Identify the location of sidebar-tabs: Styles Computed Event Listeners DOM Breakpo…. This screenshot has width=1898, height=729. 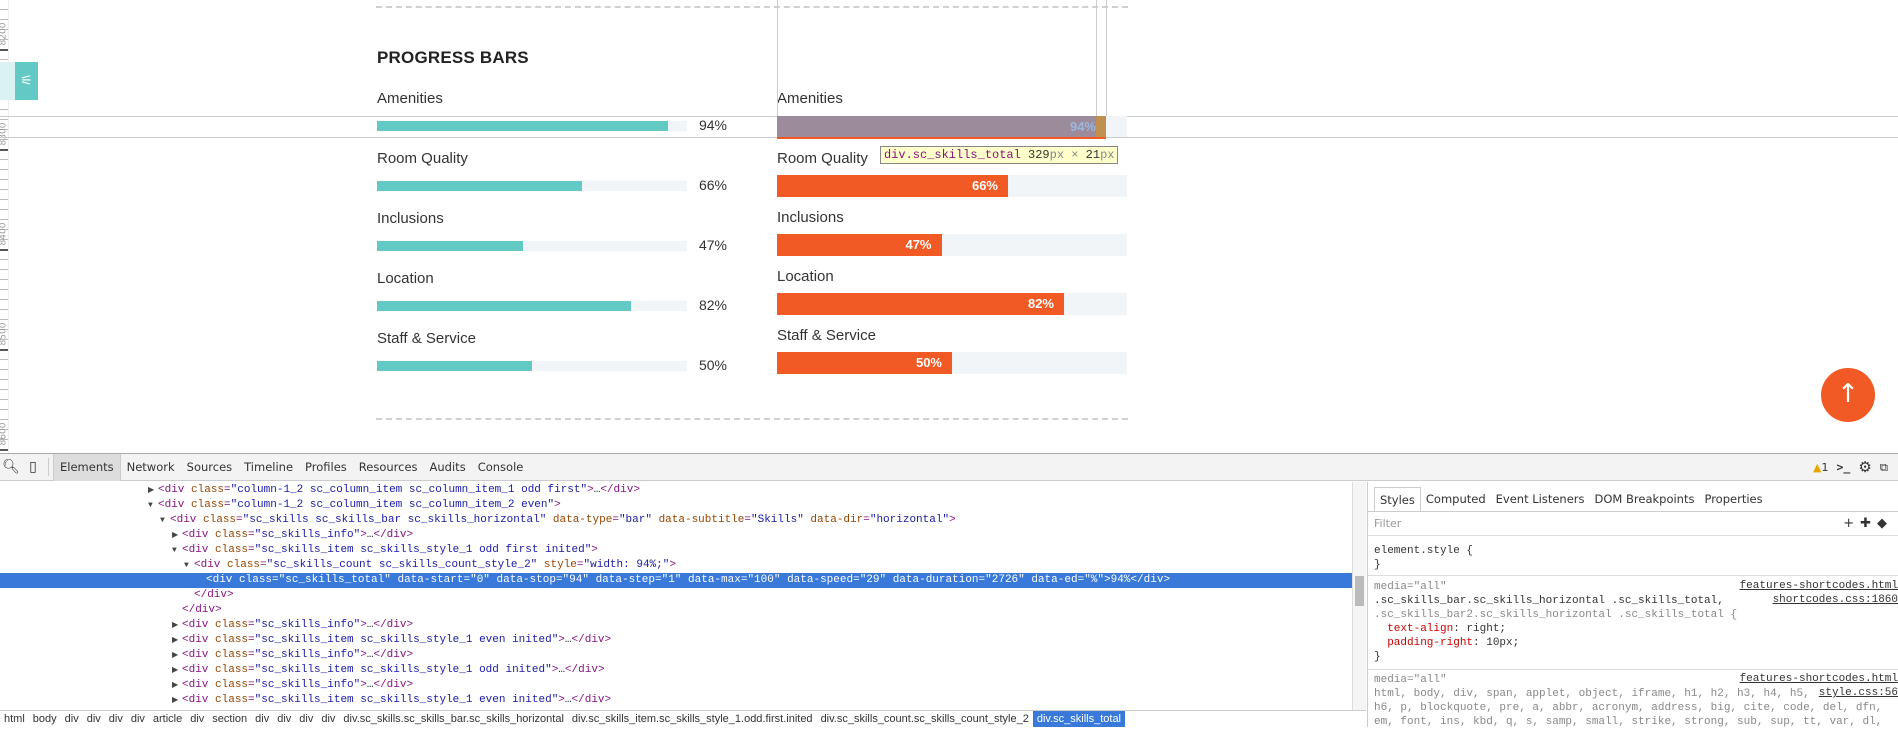
(1633, 497).